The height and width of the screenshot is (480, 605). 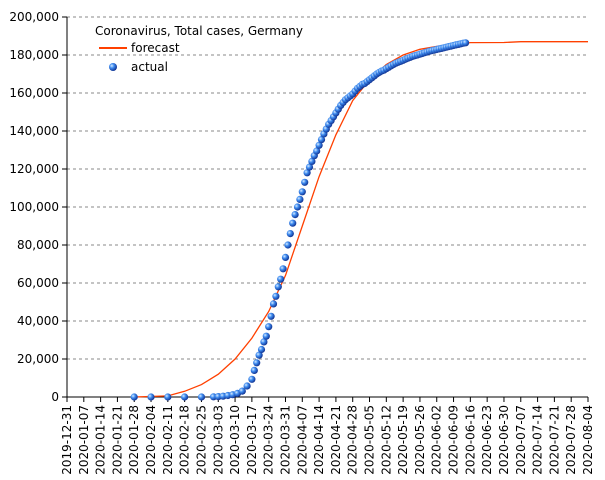 I want to click on x-tick-label: 2020-05-26, so click(x=420, y=440).